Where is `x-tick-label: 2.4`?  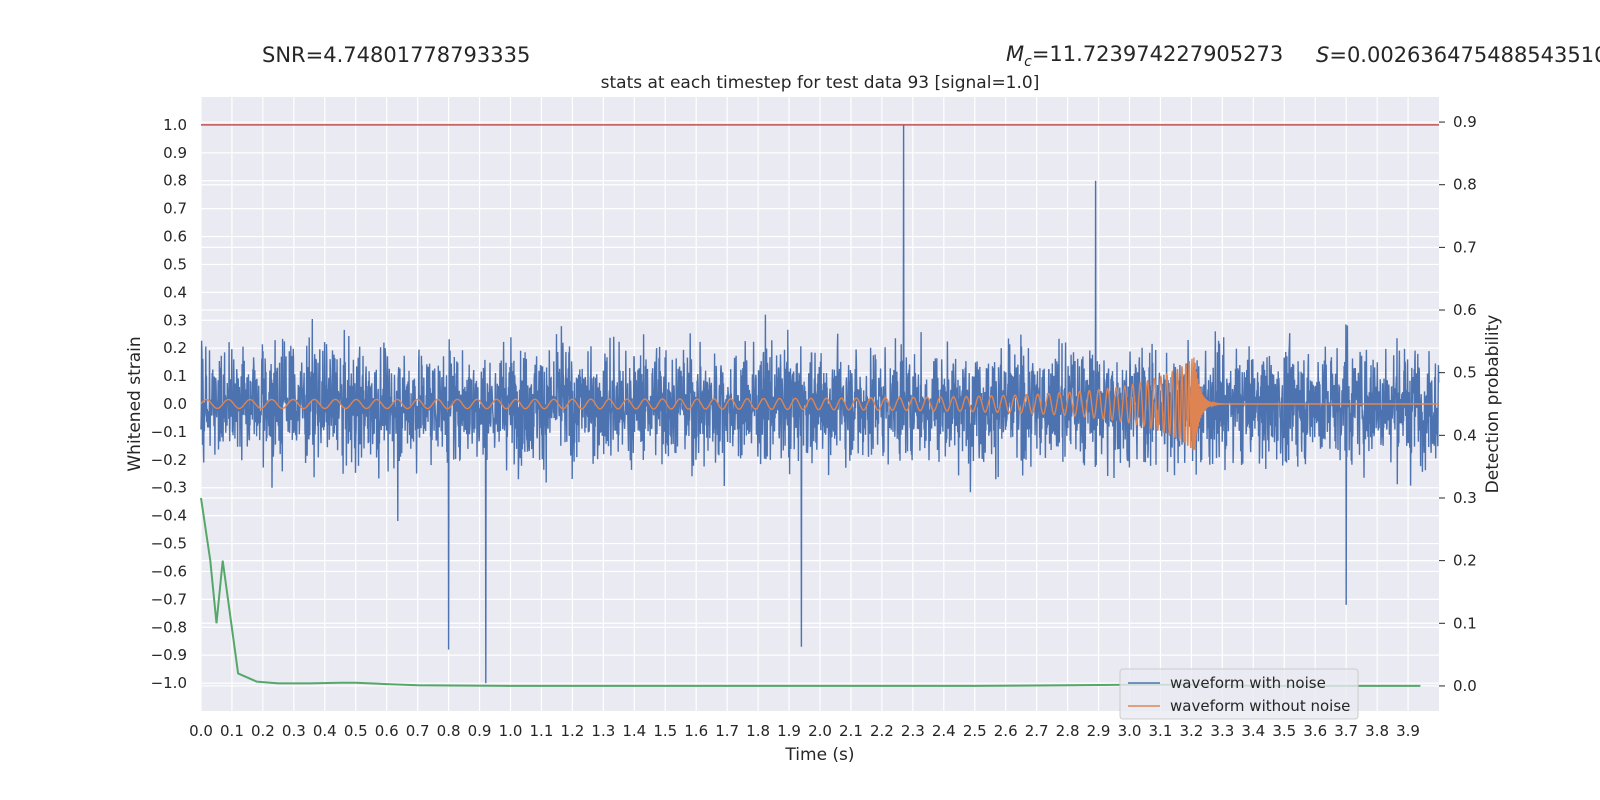
x-tick-label: 2.4 is located at coordinates (944, 731).